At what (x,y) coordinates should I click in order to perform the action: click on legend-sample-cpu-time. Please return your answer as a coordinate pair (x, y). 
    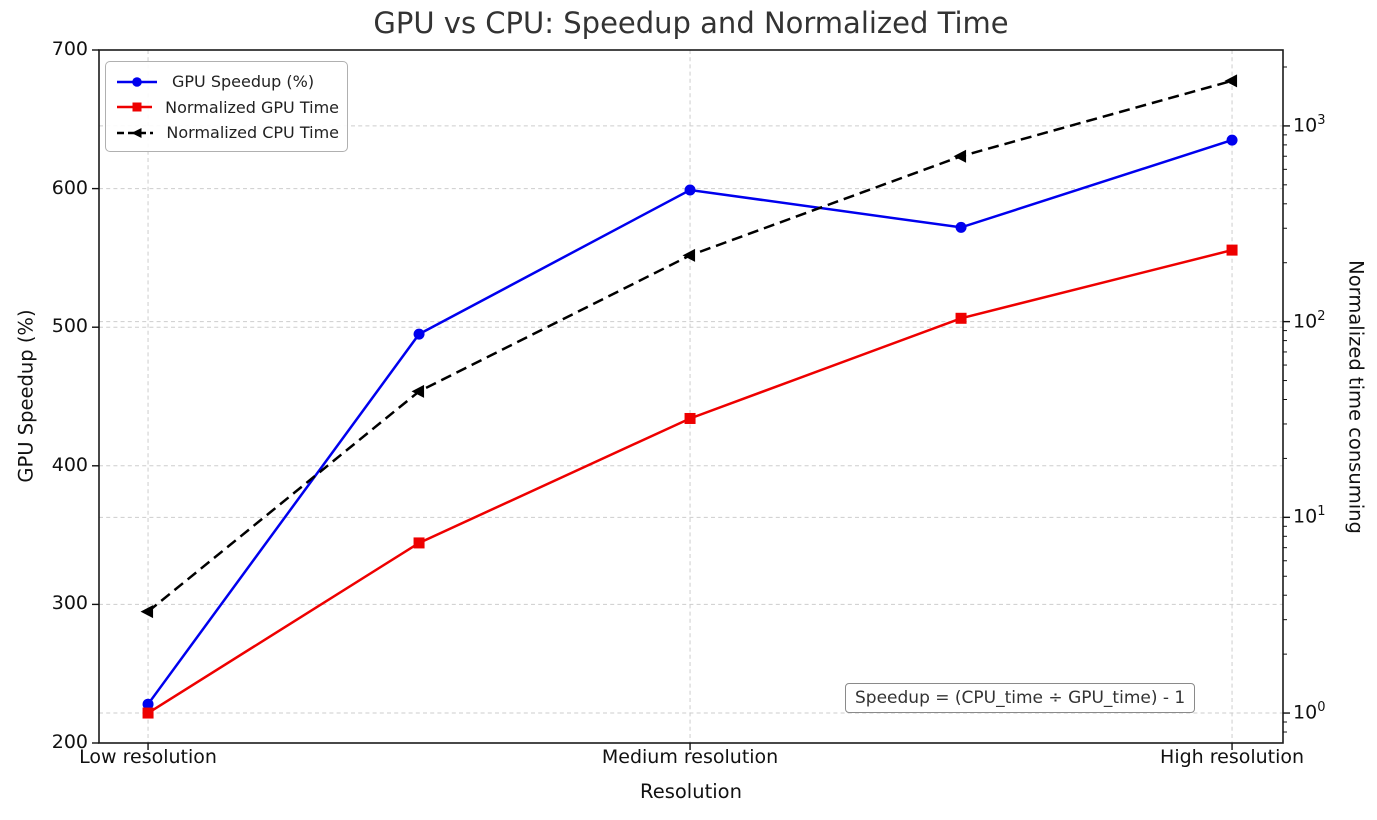
    Looking at the image, I should click on (135, 132).